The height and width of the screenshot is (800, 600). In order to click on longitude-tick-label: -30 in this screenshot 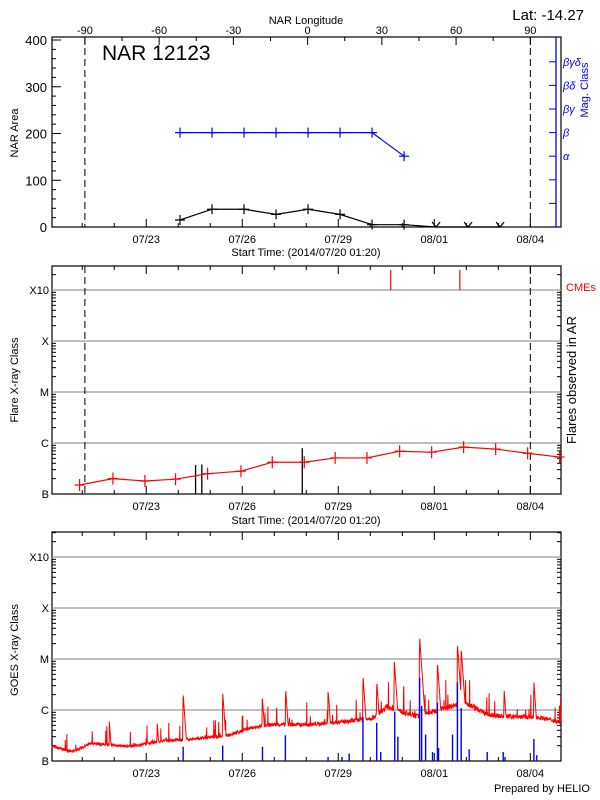, I will do `click(233, 31)`.